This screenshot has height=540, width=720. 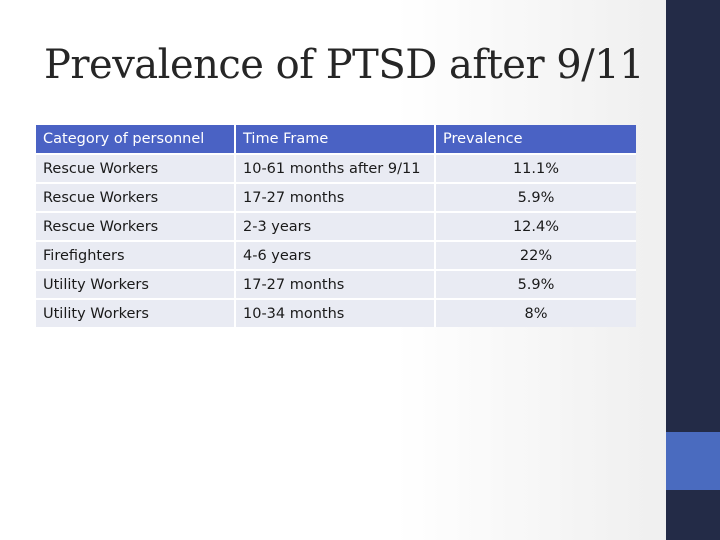 I want to click on cell-time-frame: 10-61 months after 9/11, so click(x=335, y=168).